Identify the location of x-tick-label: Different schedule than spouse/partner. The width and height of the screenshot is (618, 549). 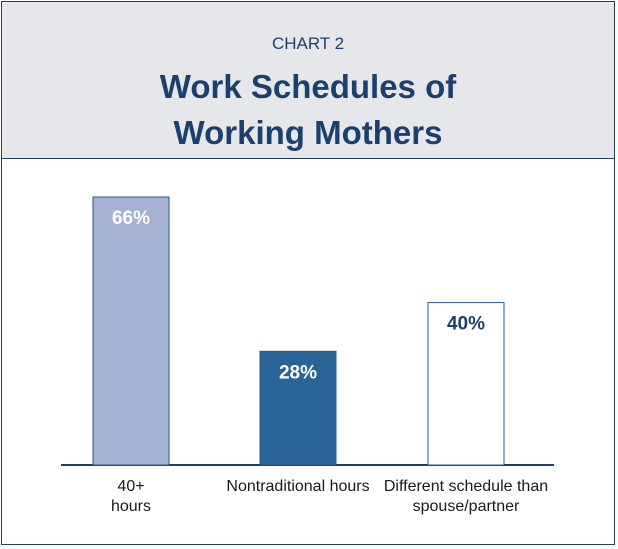
(466, 496).